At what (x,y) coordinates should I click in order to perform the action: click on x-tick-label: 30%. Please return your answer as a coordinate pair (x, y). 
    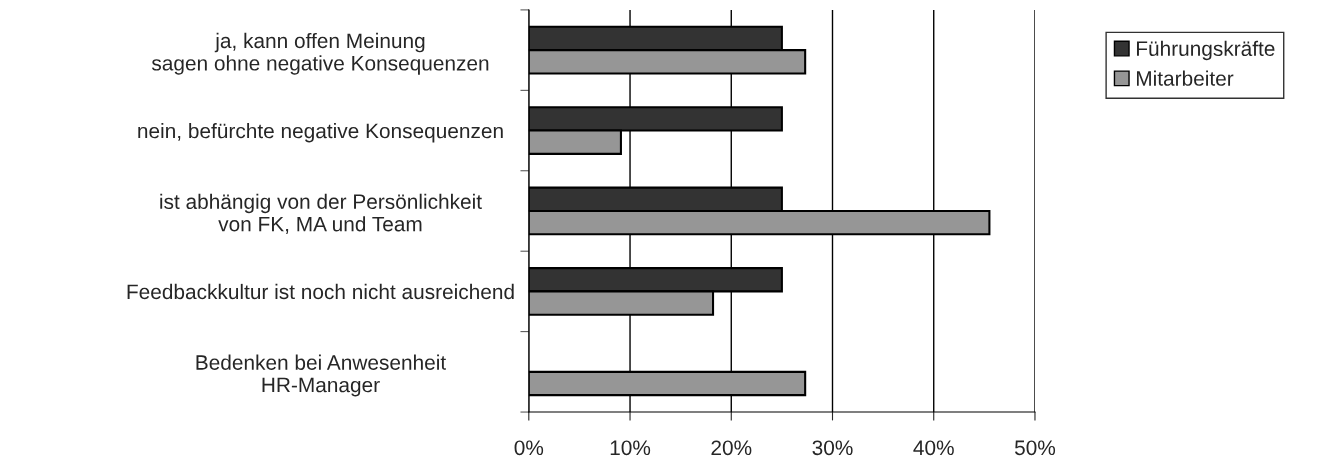
    Looking at the image, I should click on (832, 448).